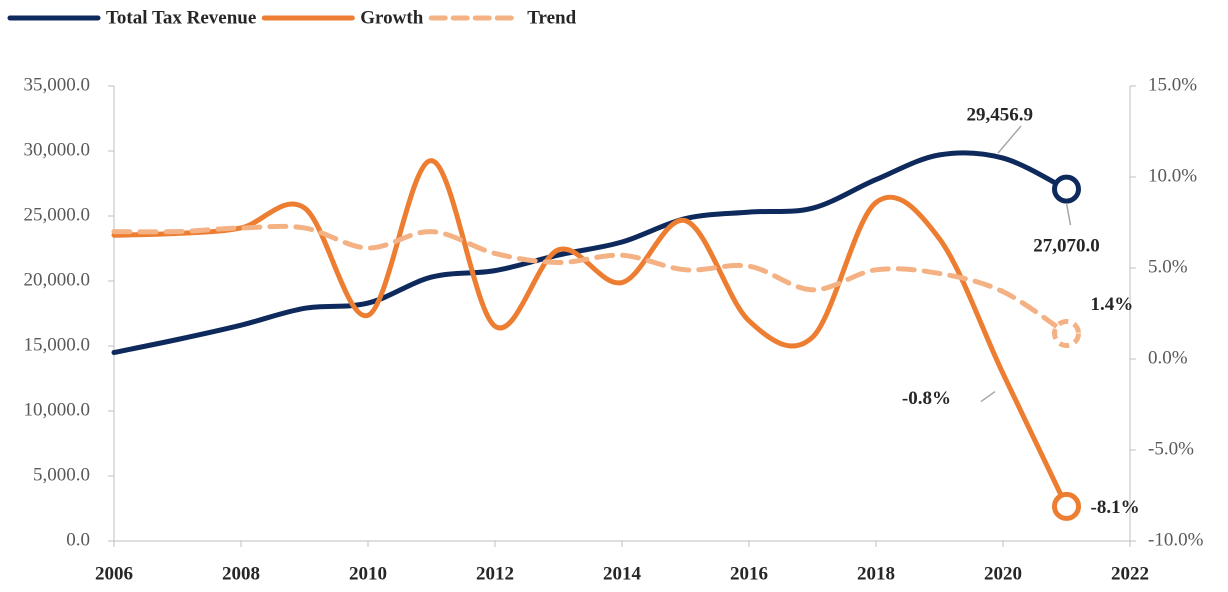 The height and width of the screenshot is (592, 1228). What do you see at coordinates (78, 539) in the screenshot?
I see `y-tick-label: 0.0` at bounding box center [78, 539].